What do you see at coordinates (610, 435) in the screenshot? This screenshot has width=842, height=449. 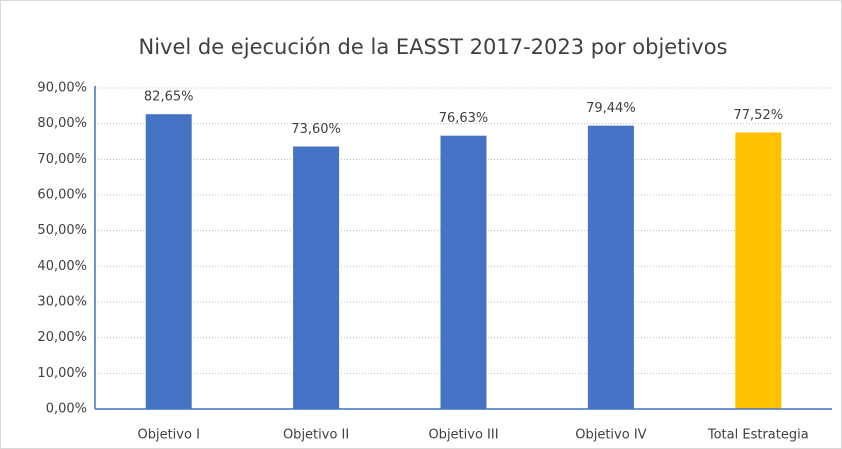 I see `x-tick-label: Objetivo IV` at bounding box center [610, 435].